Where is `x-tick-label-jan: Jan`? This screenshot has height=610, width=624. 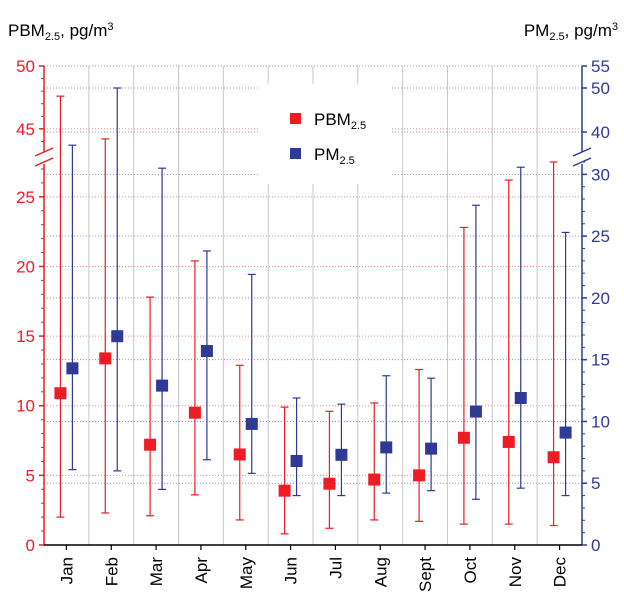 x-tick-label-jan: Jan is located at coordinates (66, 570).